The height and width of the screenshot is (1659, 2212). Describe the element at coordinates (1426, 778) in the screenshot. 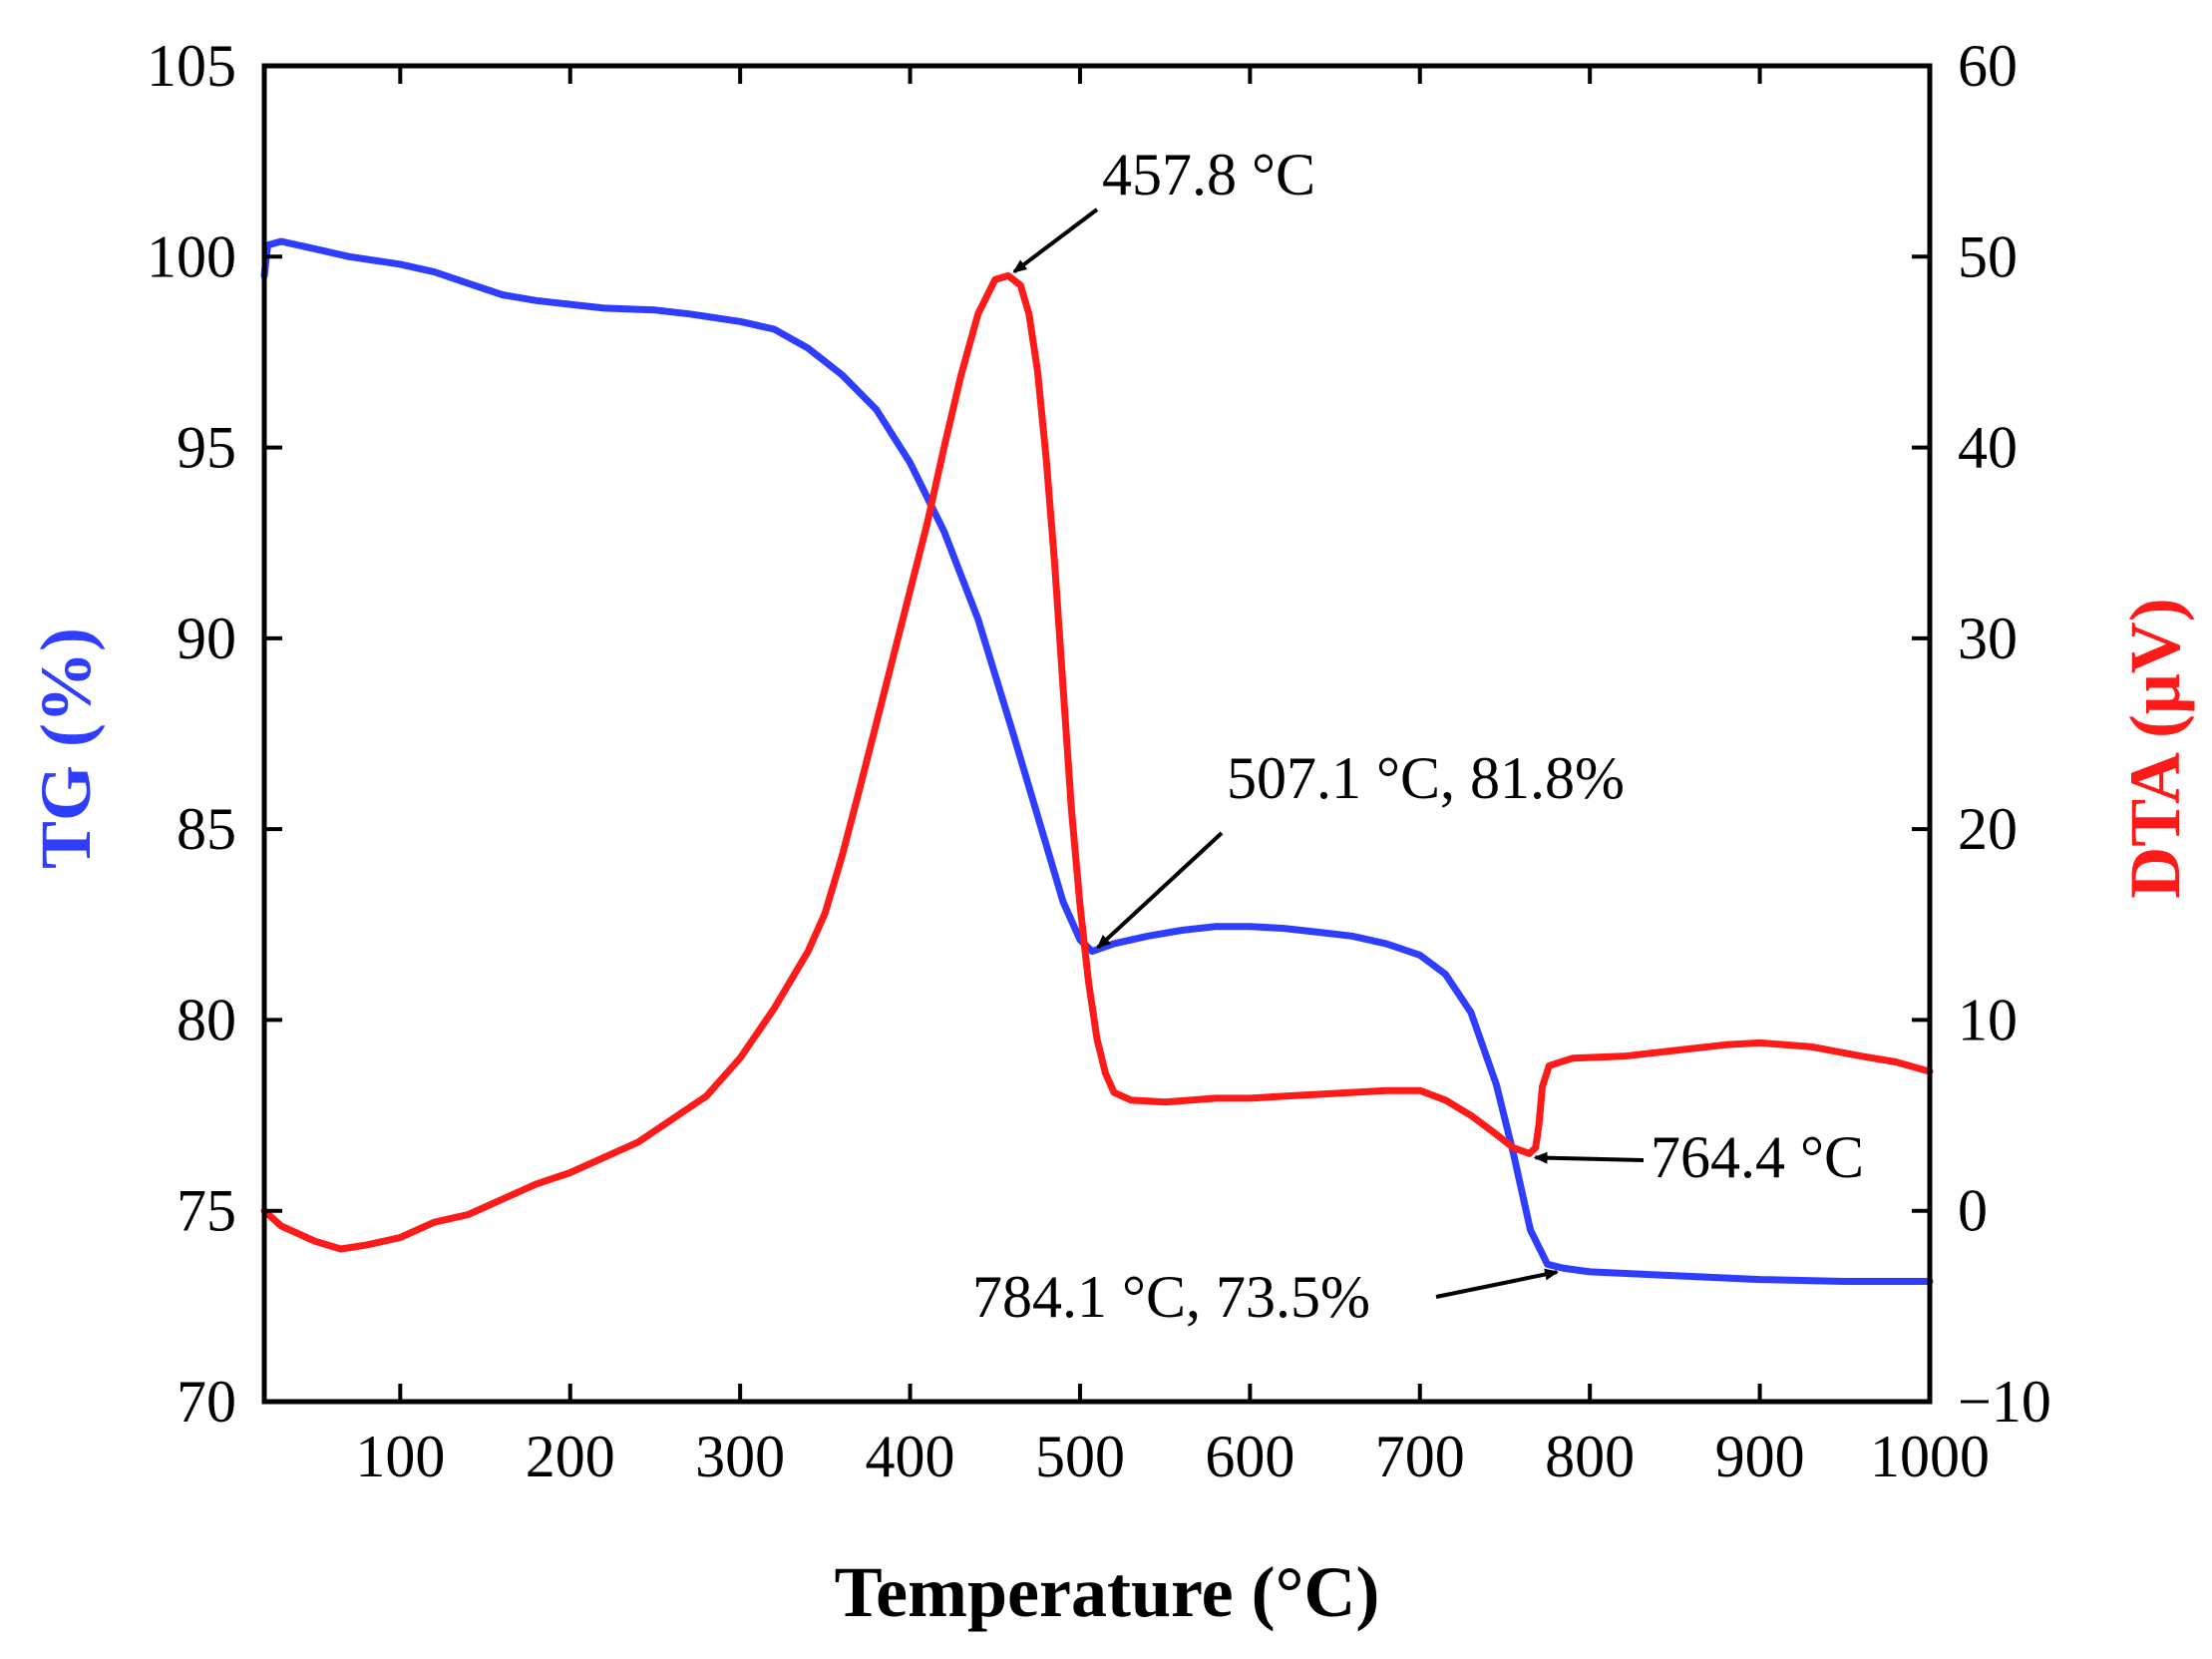

I see `annotation-label: 507.1 °C, 81.8%` at that location.